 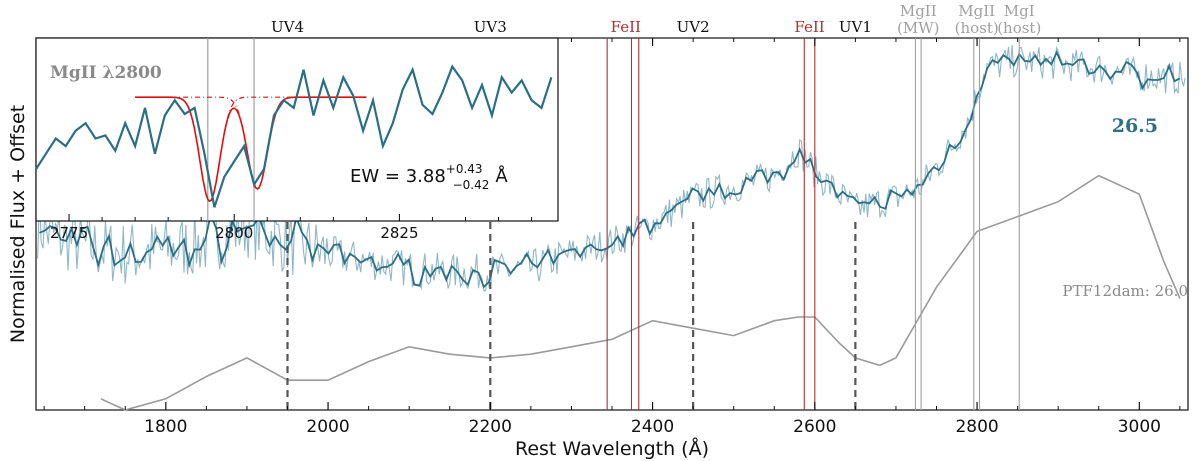 I want to click on inset-x-ticks: 2775 2800 2825, so click(x=284, y=228).